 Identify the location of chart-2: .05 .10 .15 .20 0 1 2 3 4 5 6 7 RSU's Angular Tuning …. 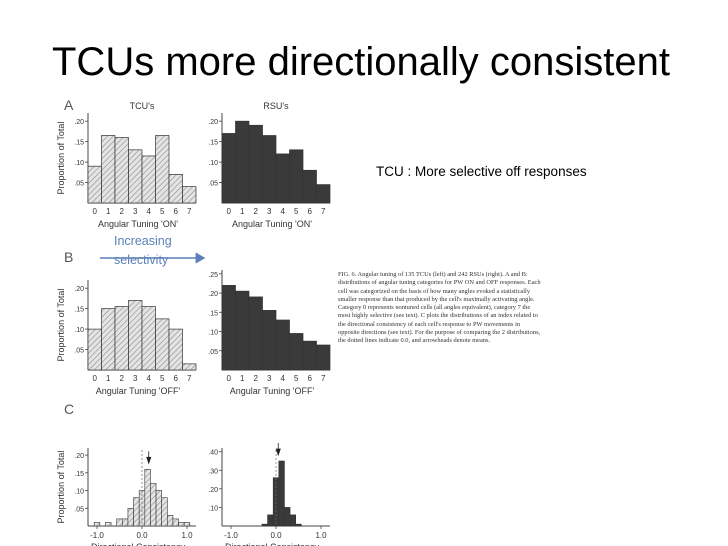
(269, 165).